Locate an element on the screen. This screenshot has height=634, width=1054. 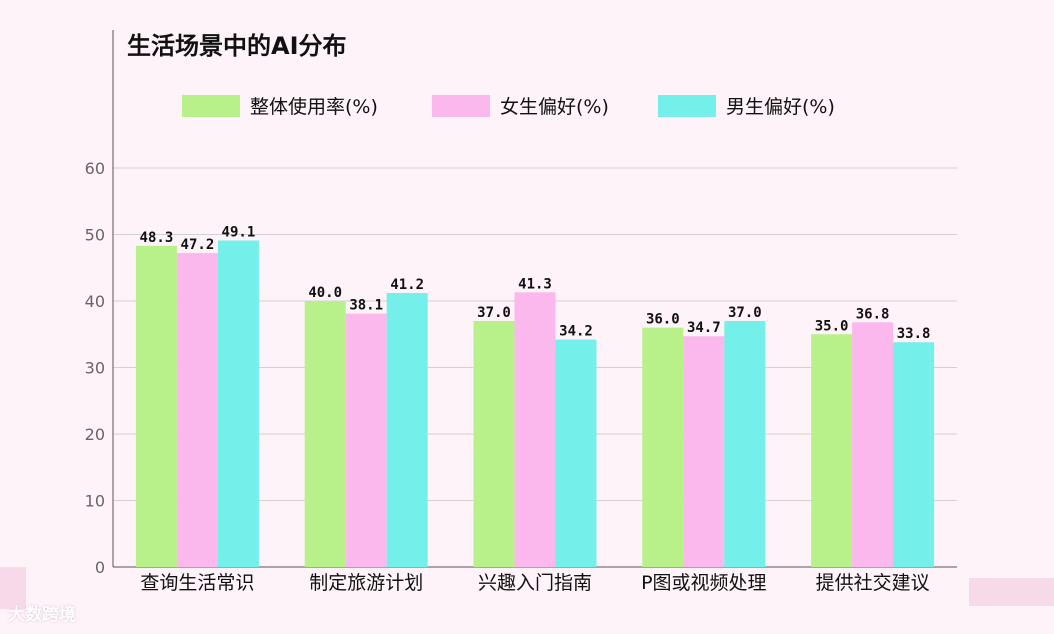
data-label-1-1: 48.3 is located at coordinates (157, 238).